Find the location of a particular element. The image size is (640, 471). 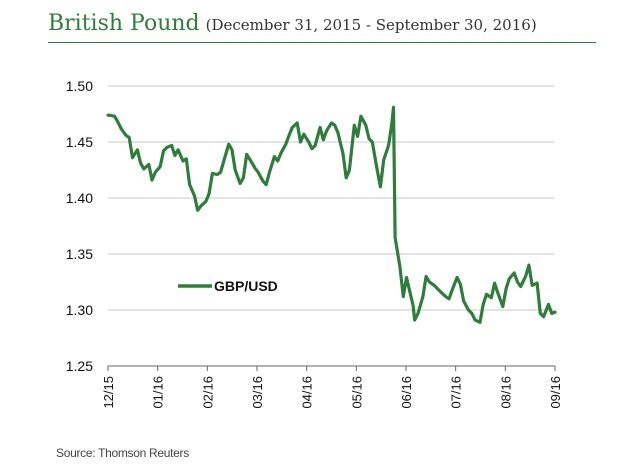

chart-title: British Pound is located at coordinates (124, 23).